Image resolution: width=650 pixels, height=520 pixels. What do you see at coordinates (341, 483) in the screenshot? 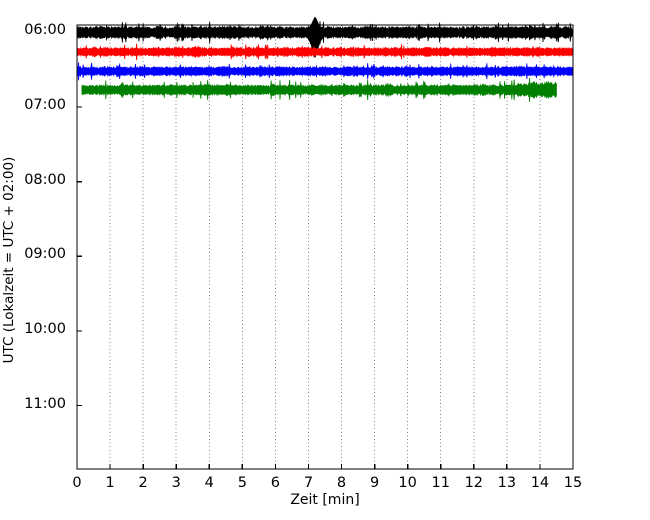
I see `x-tick-label: 8` at bounding box center [341, 483].